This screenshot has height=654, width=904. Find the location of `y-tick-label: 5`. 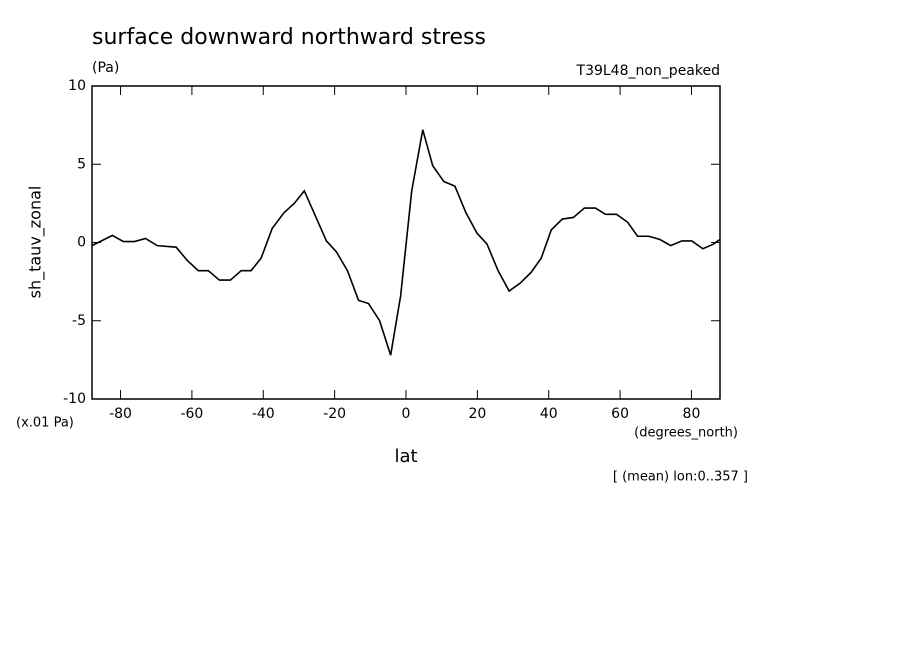

y-tick-label: 5 is located at coordinates (81, 164).